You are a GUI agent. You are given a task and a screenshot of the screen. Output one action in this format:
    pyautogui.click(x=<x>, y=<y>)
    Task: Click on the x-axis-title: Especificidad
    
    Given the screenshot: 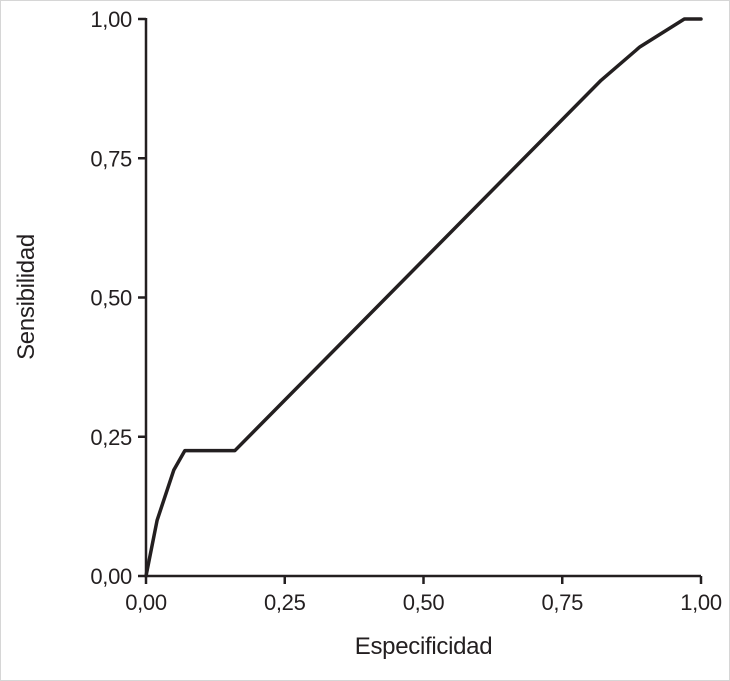 What is the action you would take?
    pyautogui.click(x=423, y=646)
    